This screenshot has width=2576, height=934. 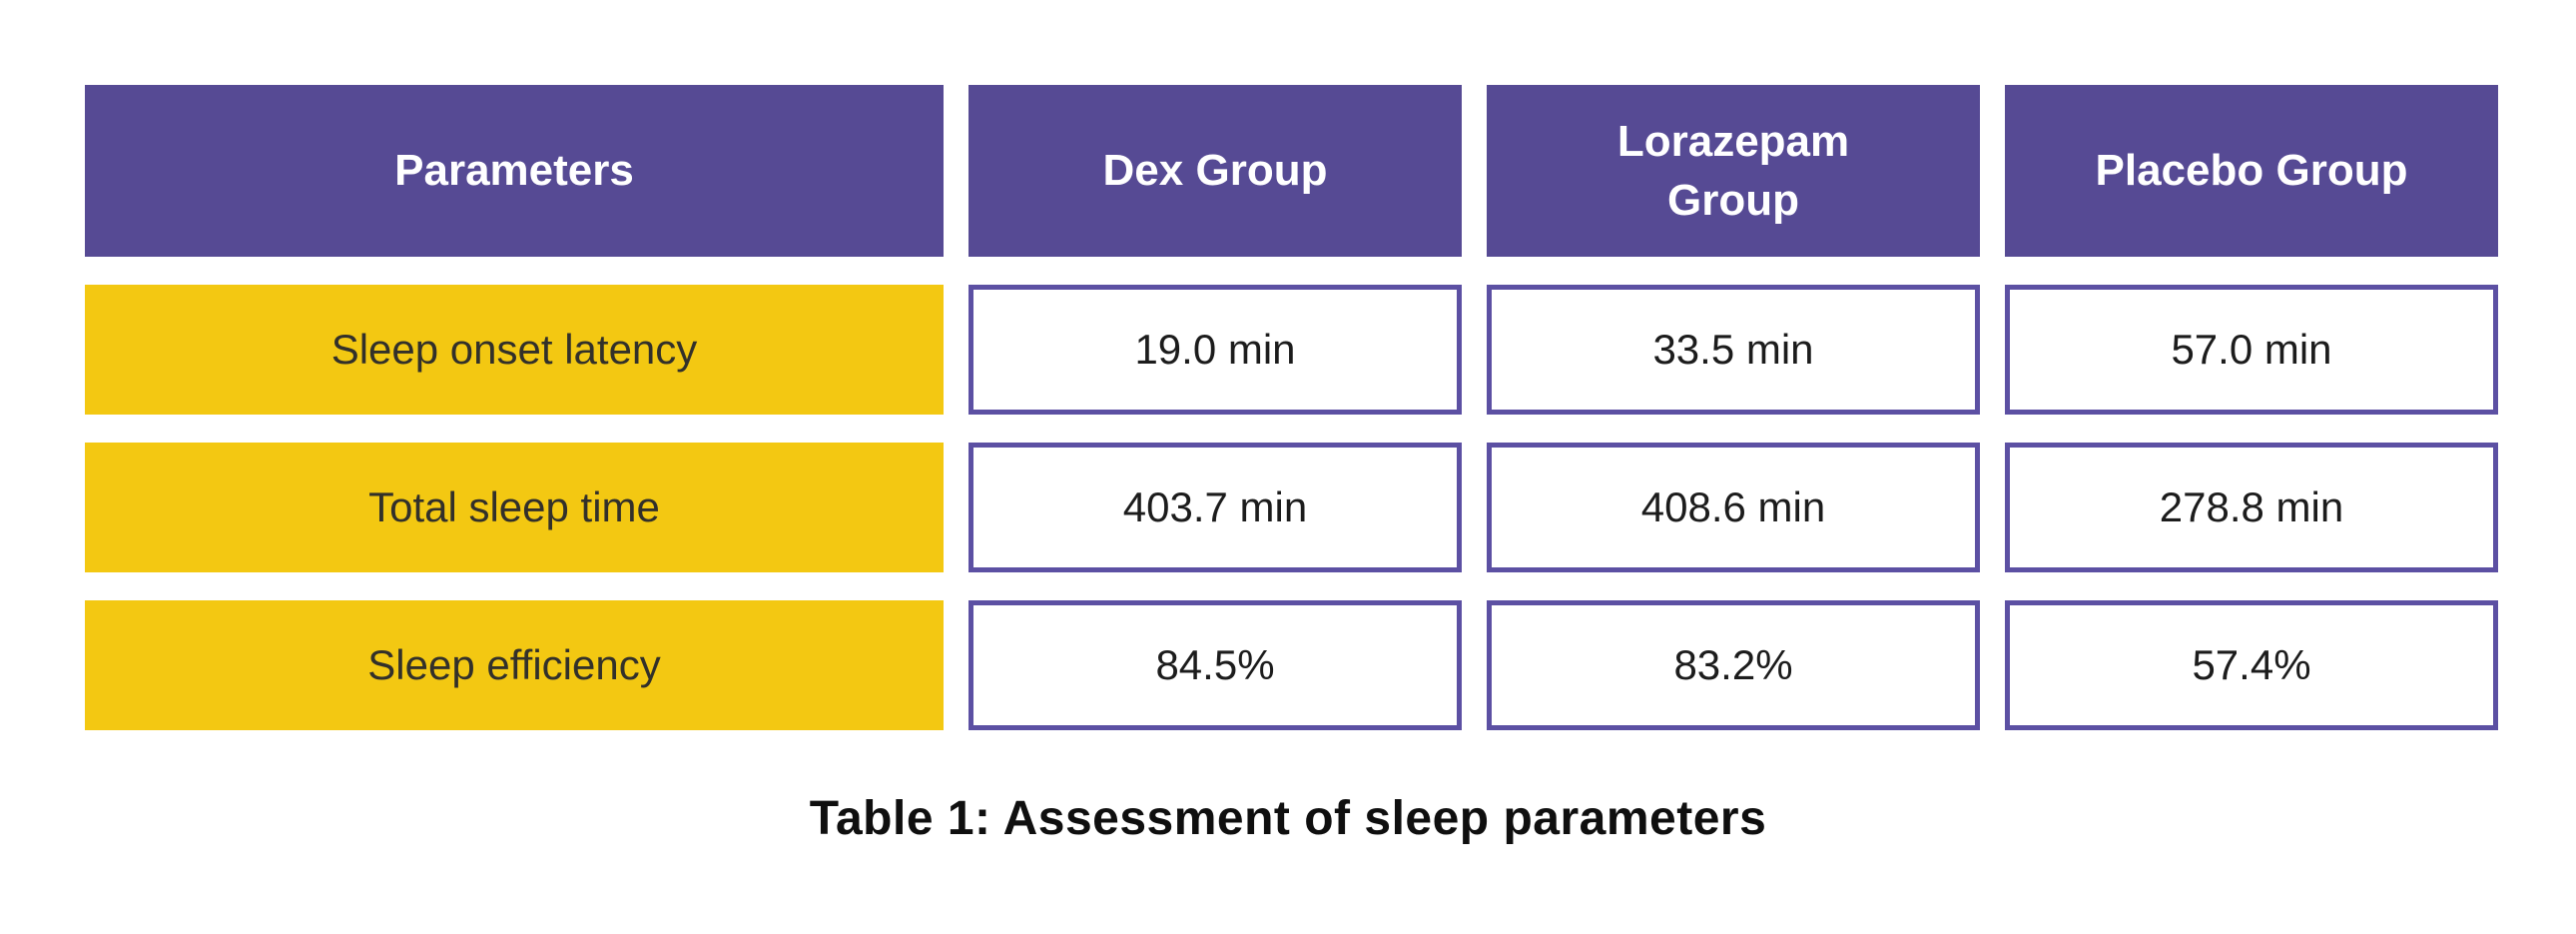 I want to click on row-label-sleep-onset-latency: Sleep onset latency, so click(x=514, y=350).